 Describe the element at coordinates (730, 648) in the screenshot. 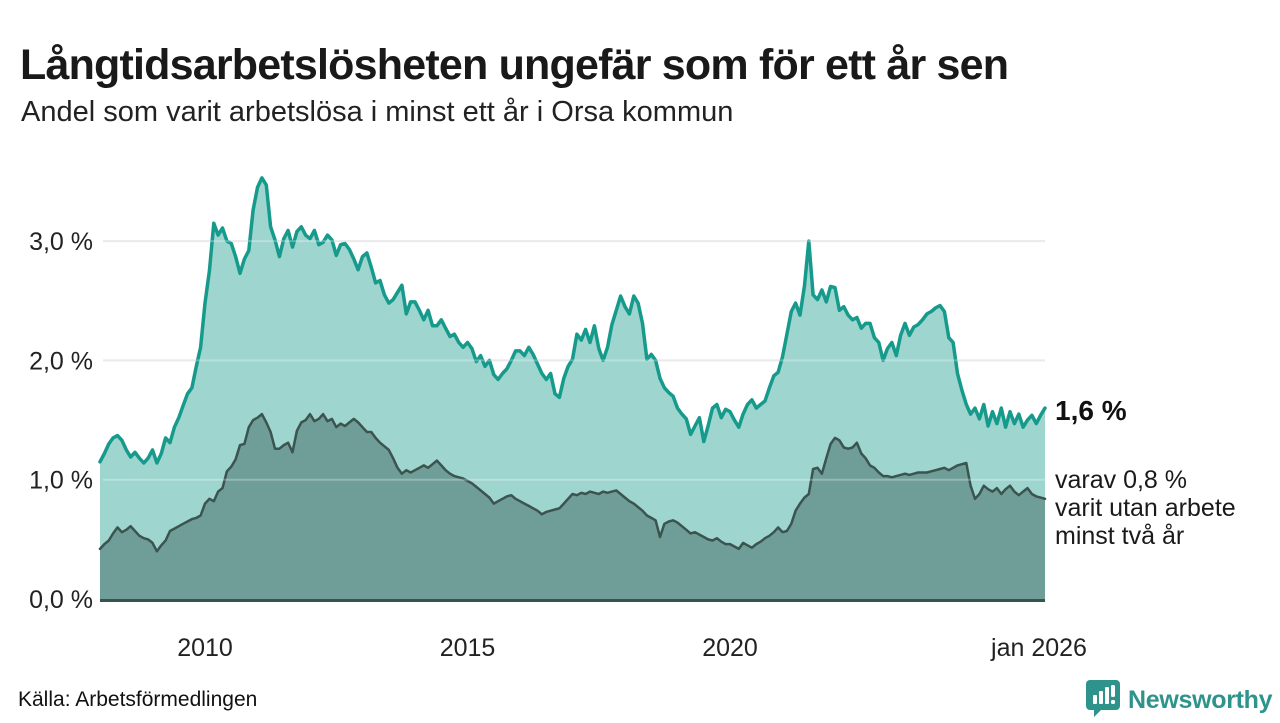

I see `x-tick-2020: 2020` at that location.